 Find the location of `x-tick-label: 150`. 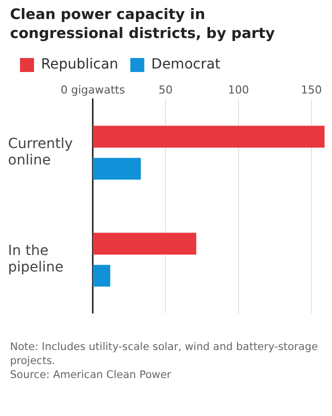

x-tick-label: 150 is located at coordinates (311, 89).